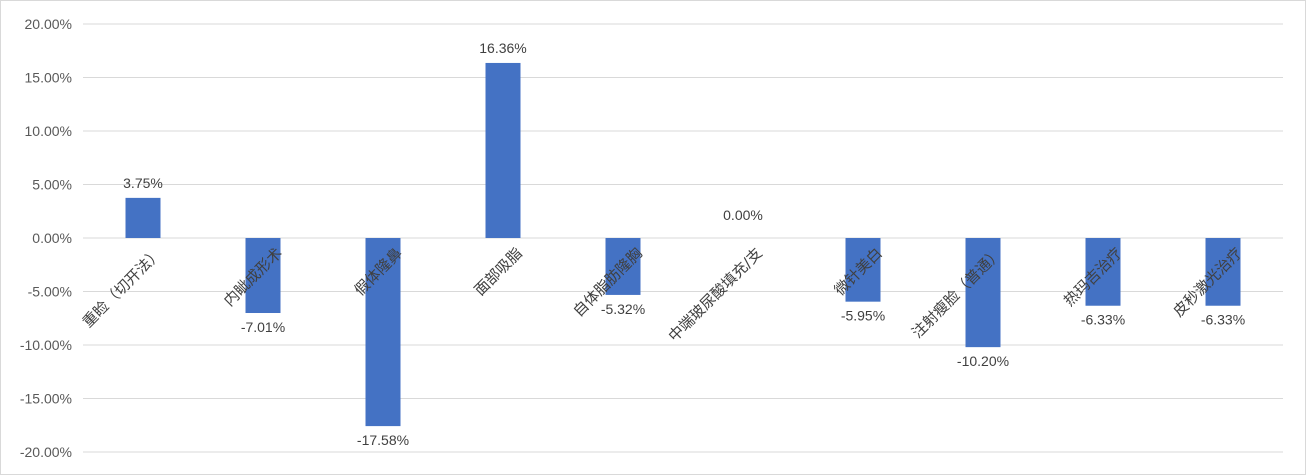 Image resolution: width=1306 pixels, height=476 pixels. What do you see at coordinates (623, 309) in the screenshot?
I see `data-label: -5.32%` at bounding box center [623, 309].